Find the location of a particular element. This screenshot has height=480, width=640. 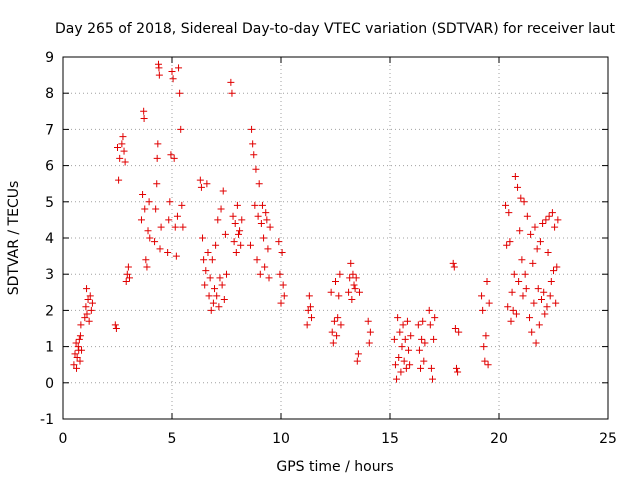

y-tick-label: 7 is located at coordinates (49, 130).